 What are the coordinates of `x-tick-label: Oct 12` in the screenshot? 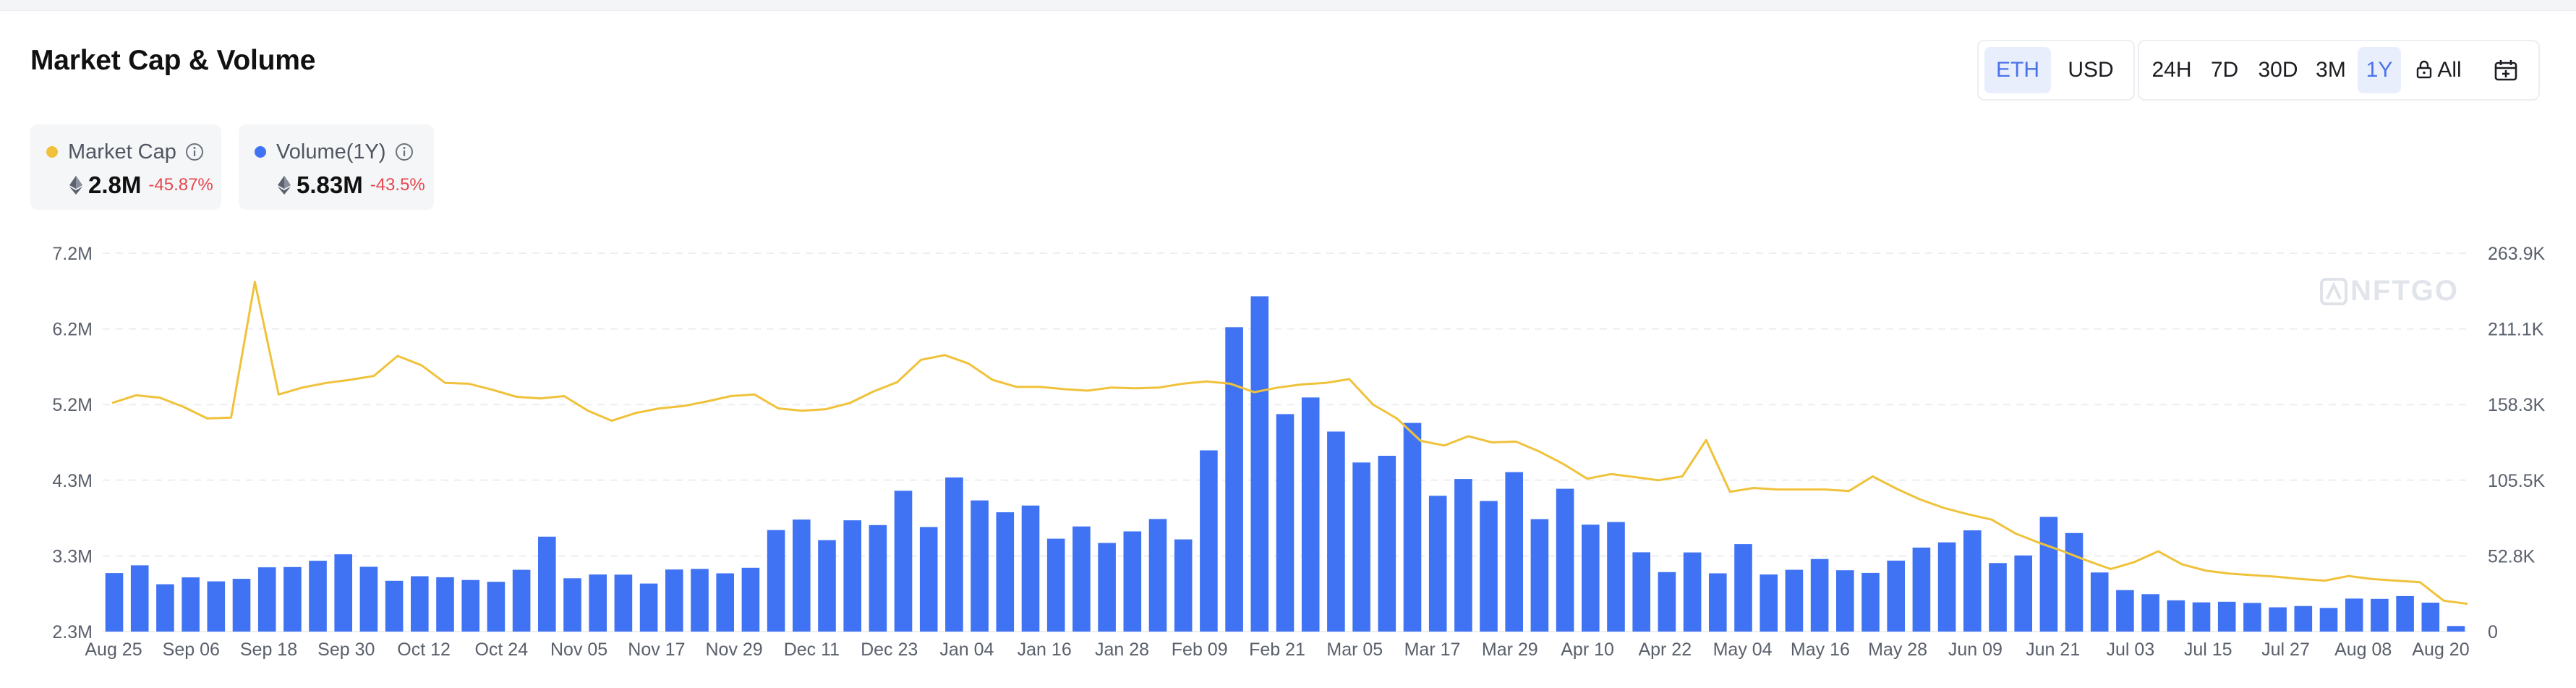 It's located at (424, 650).